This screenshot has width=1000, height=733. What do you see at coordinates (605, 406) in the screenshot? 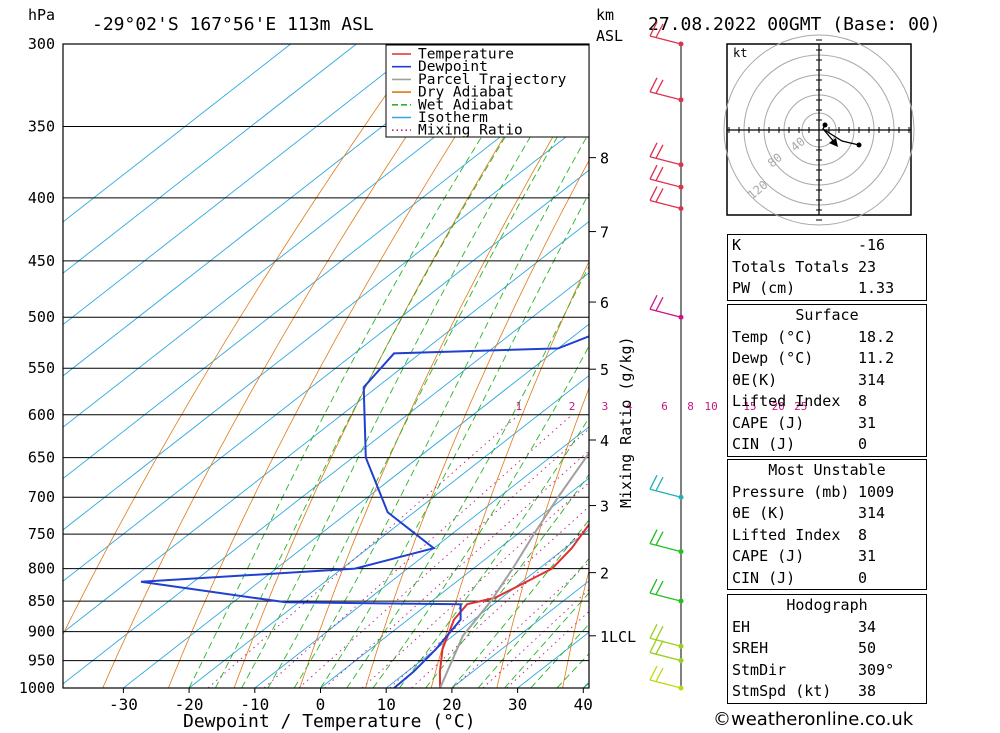
I see `mixing-ratio-tick-label: 3` at bounding box center [605, 406].